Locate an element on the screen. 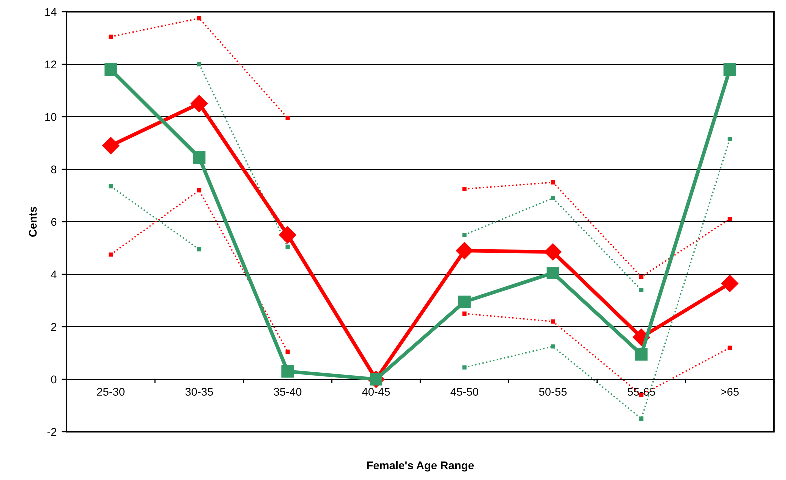 This screenshot has width=786, height=480. y-tick-label: 6 is located at coordinates (54, 222).